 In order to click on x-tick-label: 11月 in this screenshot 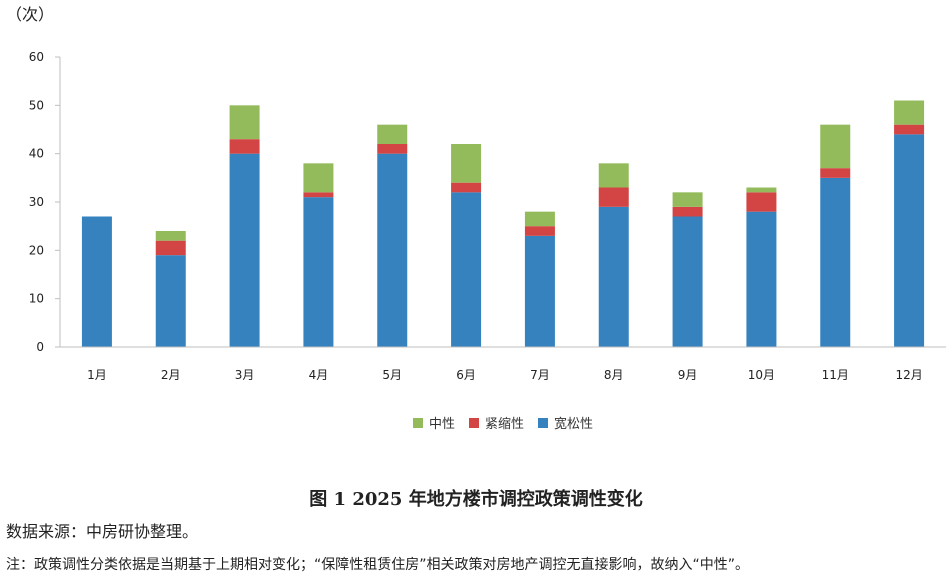, I will do `click(835, 375)`.